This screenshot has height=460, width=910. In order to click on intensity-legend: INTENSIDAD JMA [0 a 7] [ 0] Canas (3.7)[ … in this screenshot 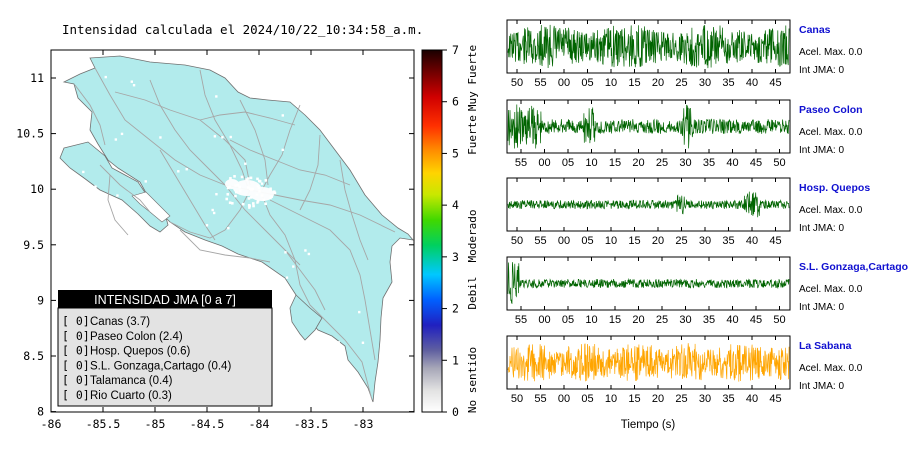, I will do `click(165, 348)`.